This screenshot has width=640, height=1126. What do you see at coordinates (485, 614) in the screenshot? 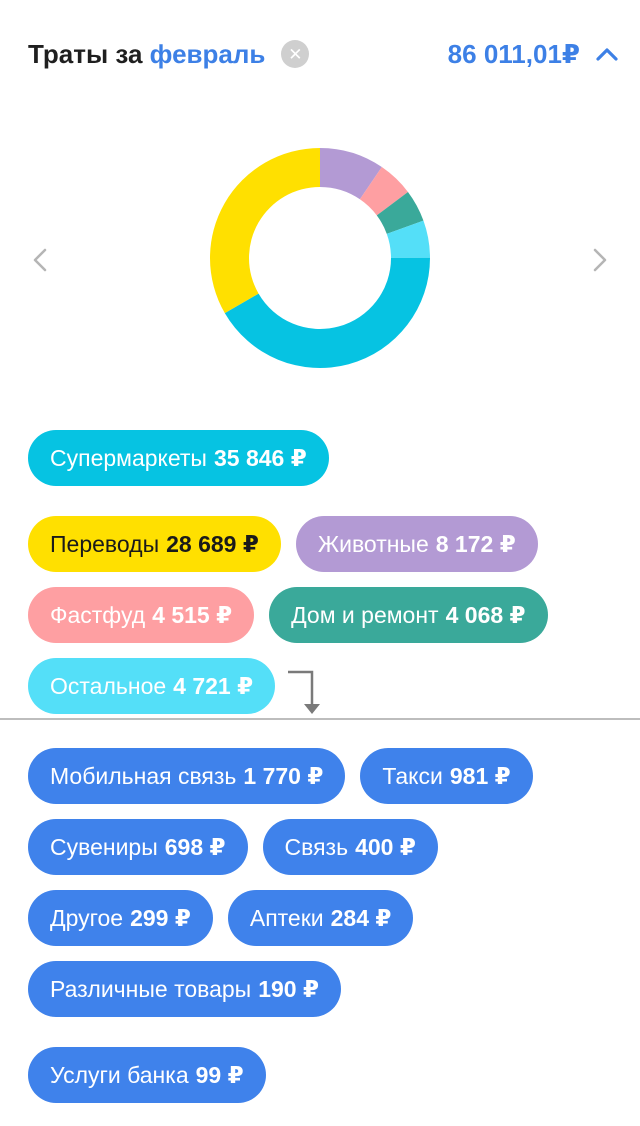
I see `chip-amount: 4 068 ₽` at bounding box center [485, 614].